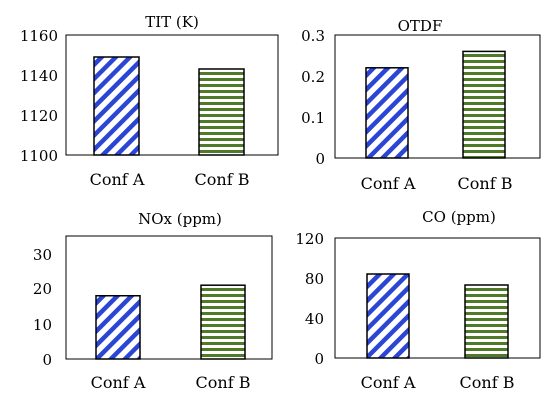 The image size is (550, 403). What do you see at coordinates (39, 96) in the screenshot?
I see `y-axis-tick-labels: 1100 1120 1140 1160` at bounding box center [39, 96].